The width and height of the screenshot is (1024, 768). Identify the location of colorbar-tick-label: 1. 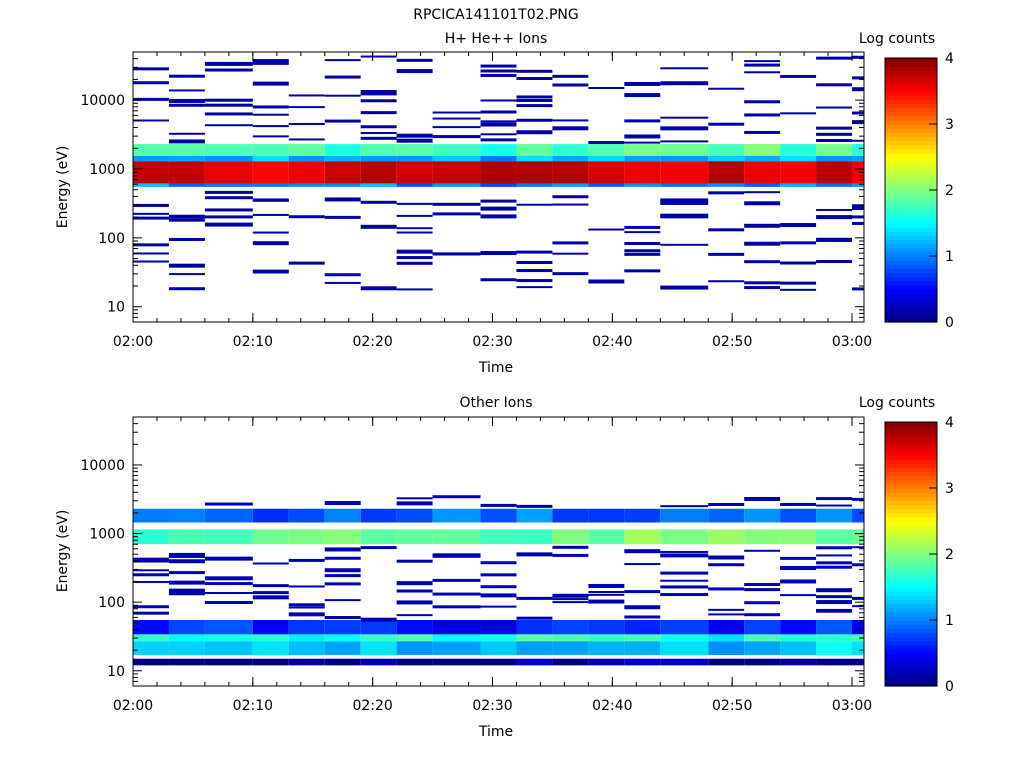
(949, 621).